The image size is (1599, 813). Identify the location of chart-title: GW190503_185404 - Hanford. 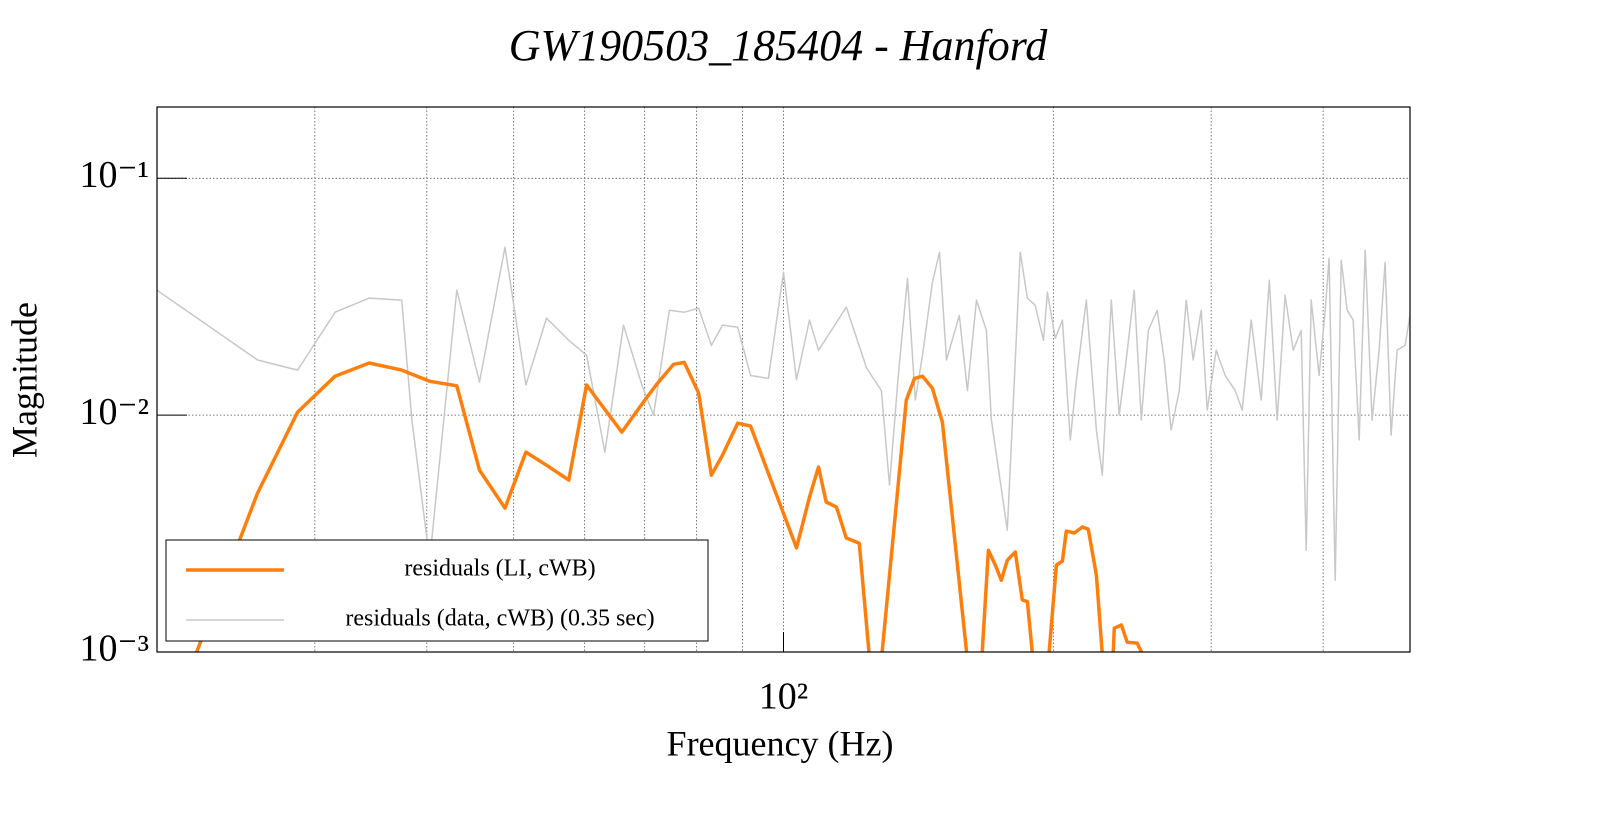
(779, 45).